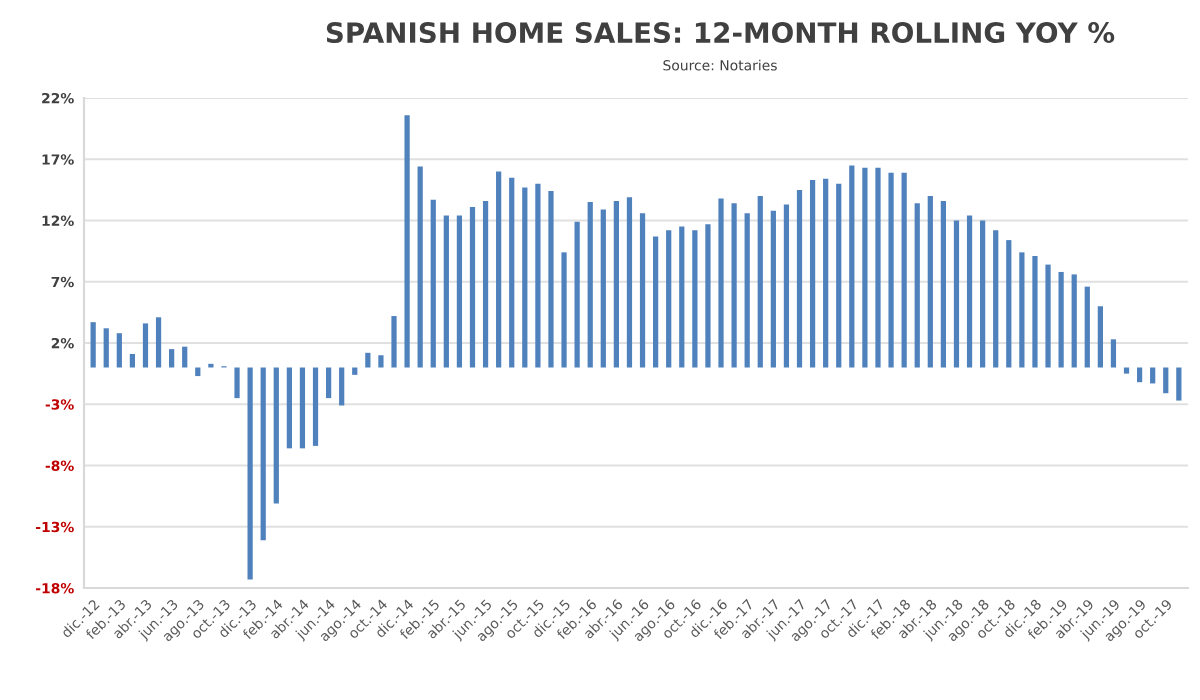 The height and width of the screenshot is (700, 1200). What do you see at coordinates (720, 33) in the screenshot?
I see `chart-title: SPANISH HOME SALES: 12-MONTH ROLLING YOY %` at bounding box center [720, 33].